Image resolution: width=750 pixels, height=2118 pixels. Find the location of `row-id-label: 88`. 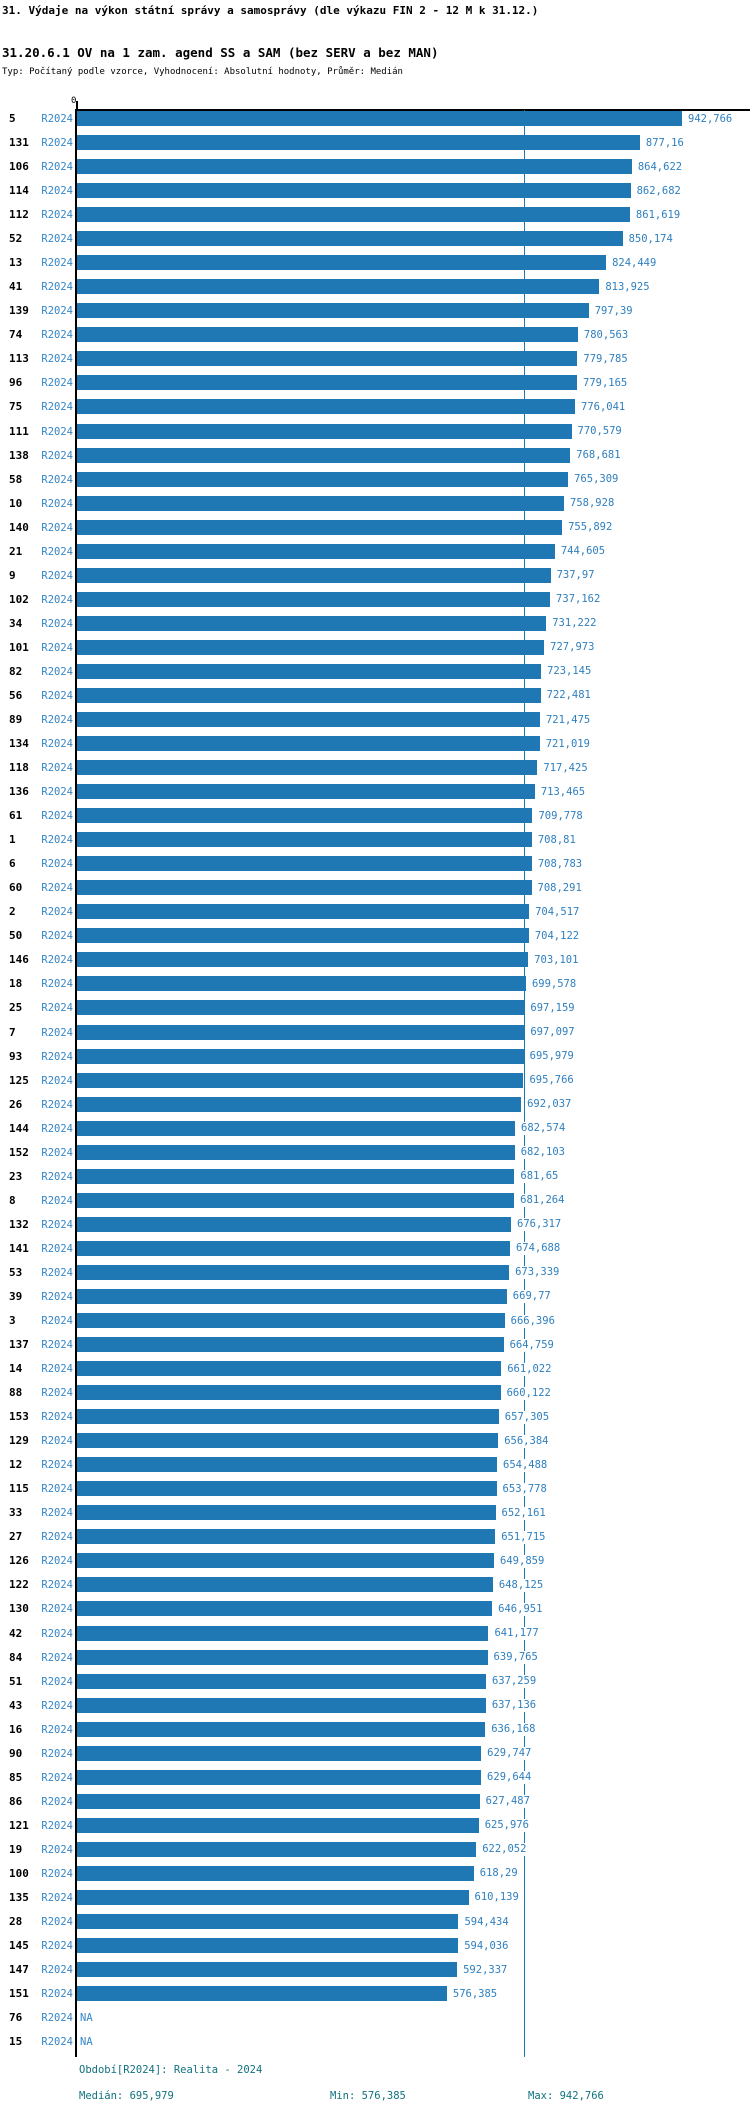

row-id-label: 88 is located at coordinates (16, 1393).